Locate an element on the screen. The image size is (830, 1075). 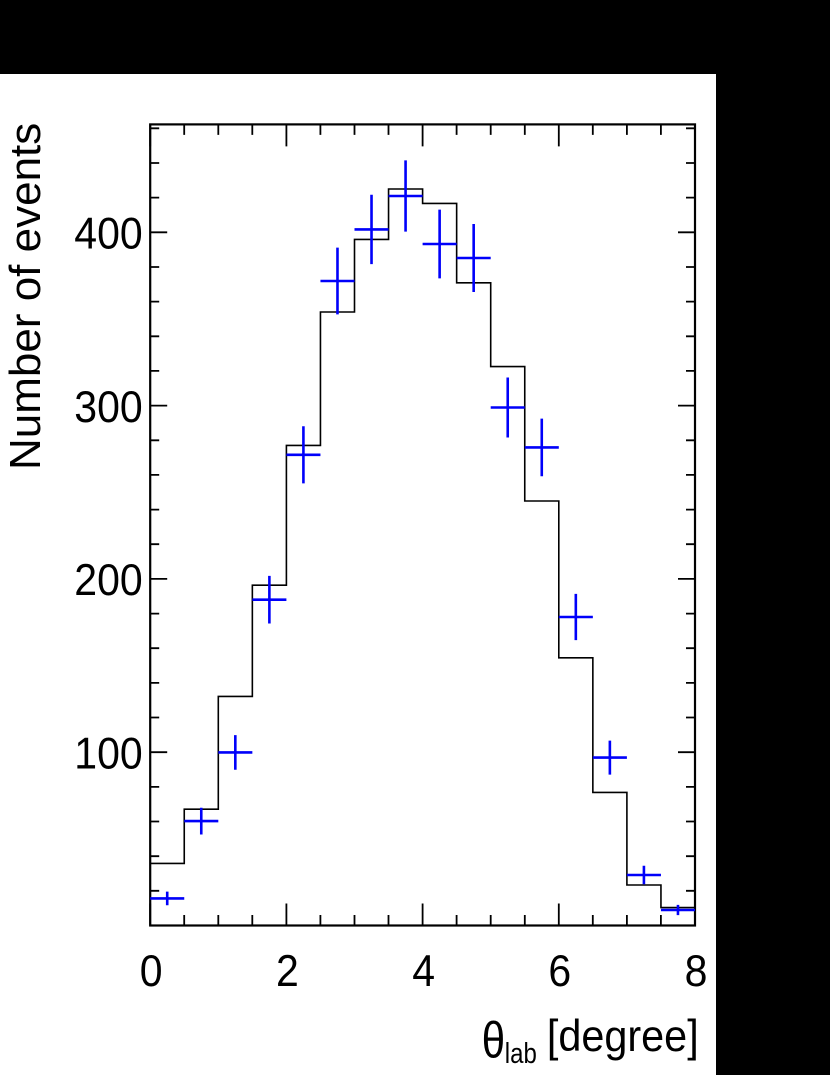
svg-text: 0 is located at coordinates (151, 971).